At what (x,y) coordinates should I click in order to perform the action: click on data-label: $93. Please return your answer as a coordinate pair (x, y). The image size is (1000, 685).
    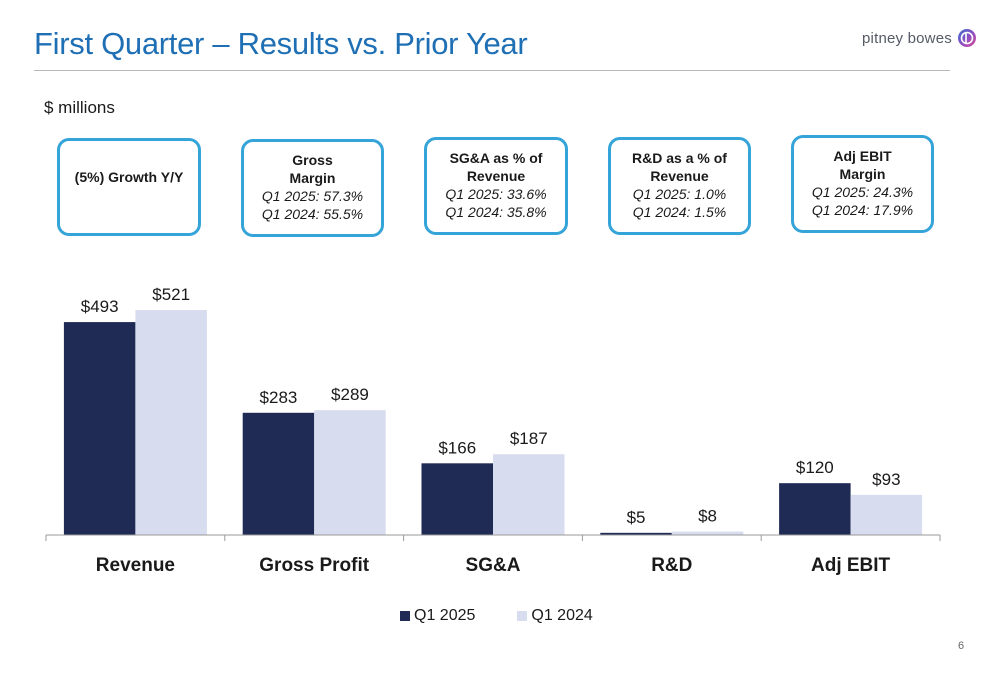
    Looking at the image, I should click on (886, 479).